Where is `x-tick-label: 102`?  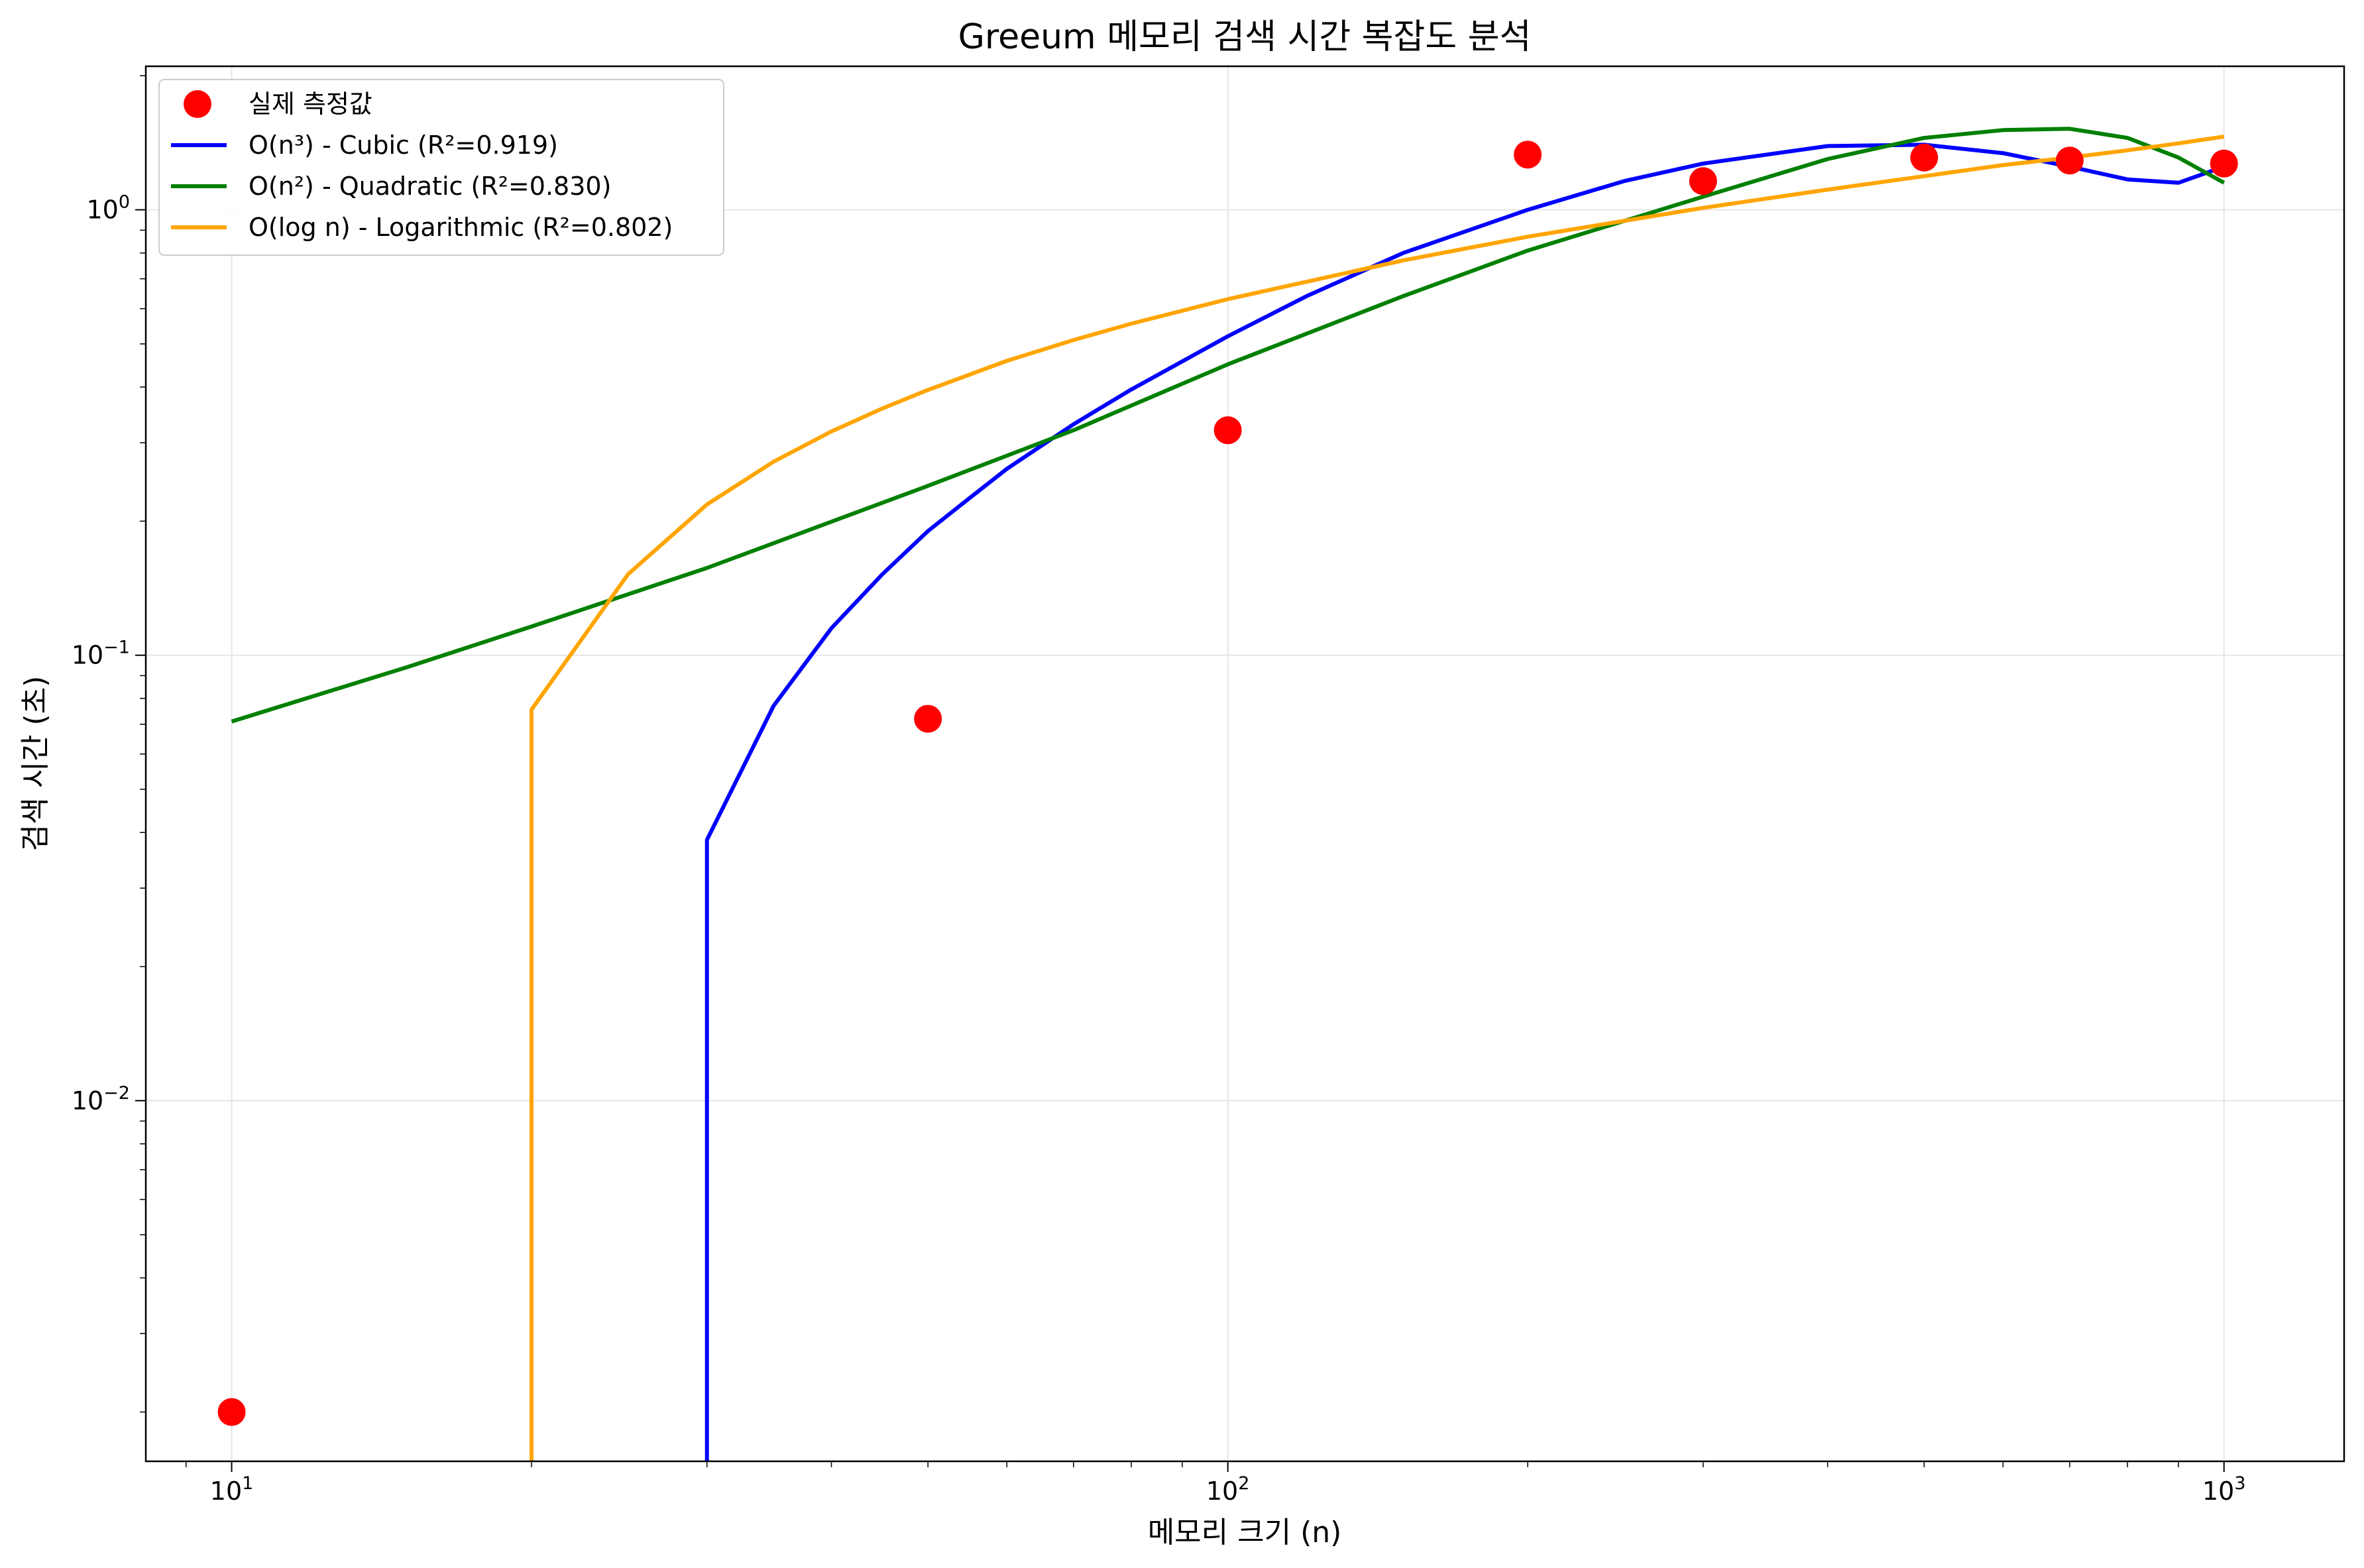 x-tick-label: 102 is located at coordinates (1228, 1489).